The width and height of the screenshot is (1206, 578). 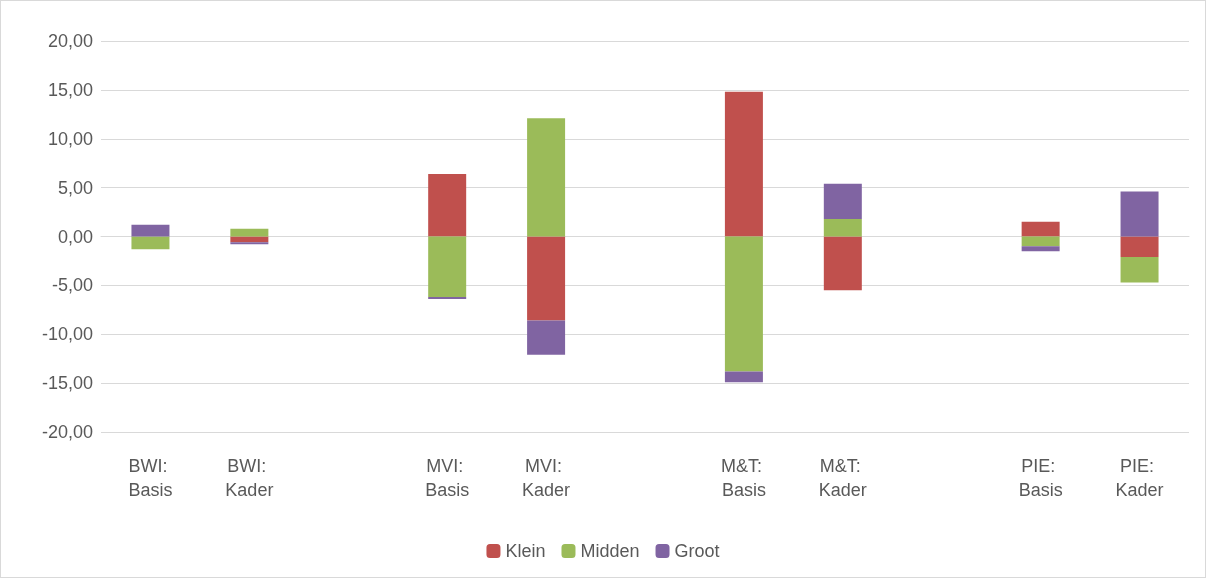 I want to click on legend-label: Midden, so click(x=610, y=551).